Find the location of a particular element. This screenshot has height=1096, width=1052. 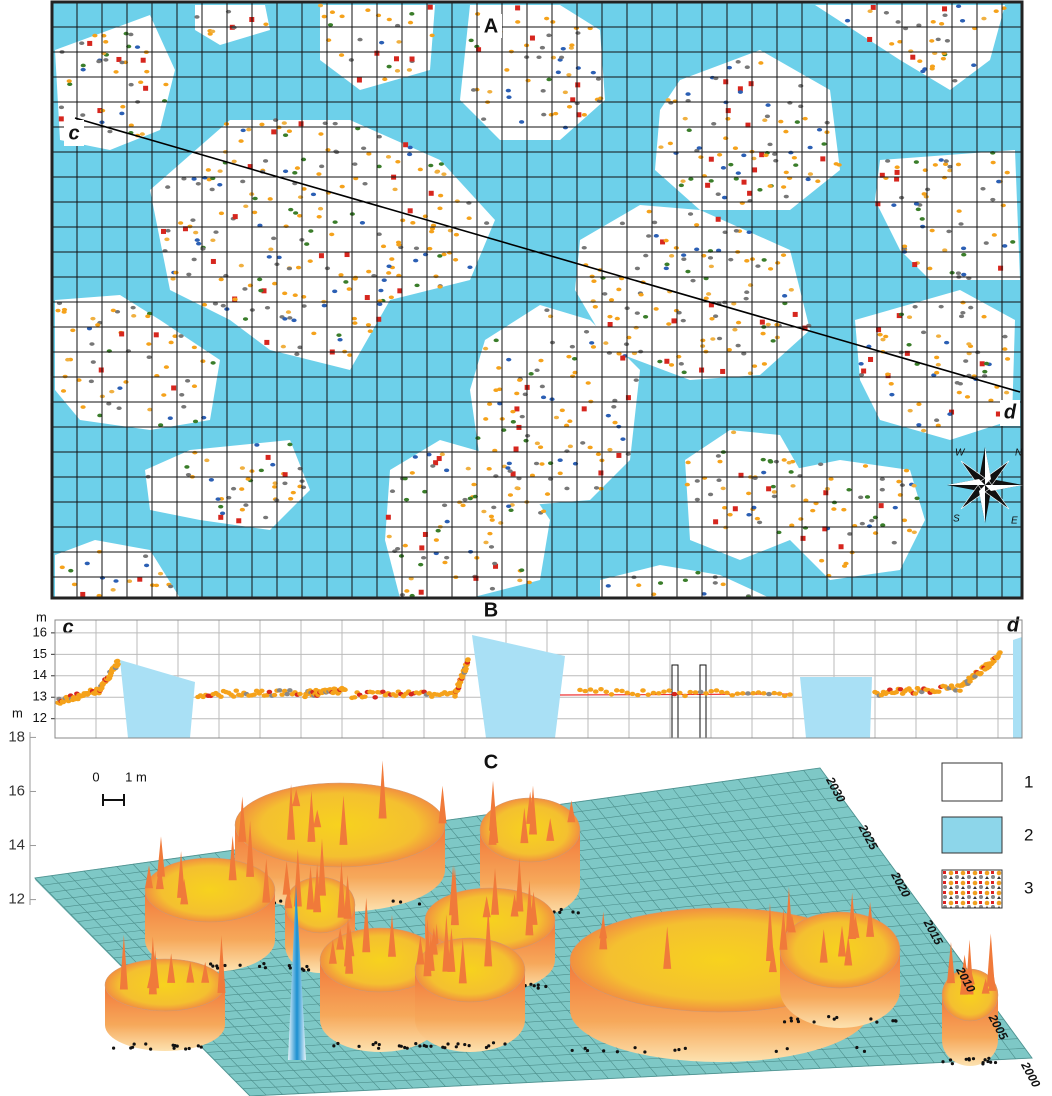

legend-label: 1 is located at coordinates (1028, 781).